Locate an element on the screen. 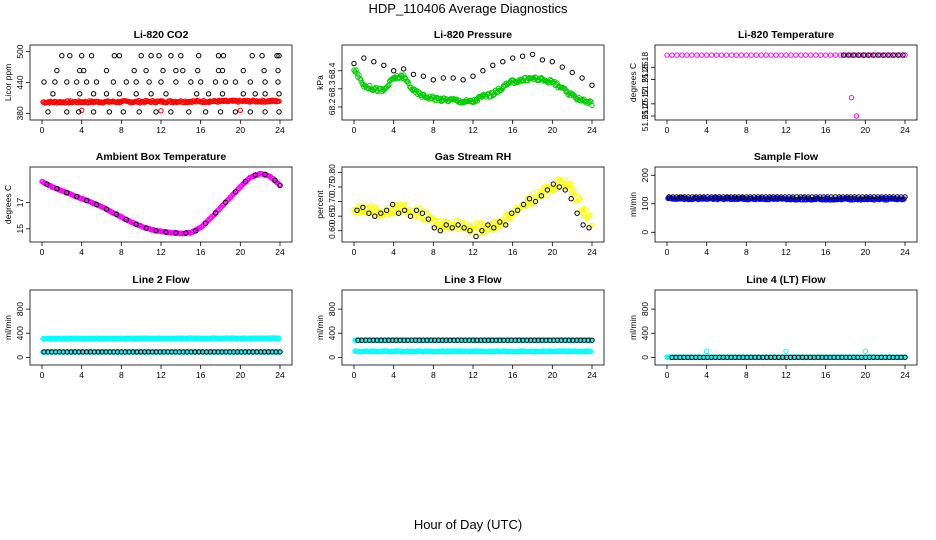 The height and width of the screenshot is (540, 936). series-red-outliers is located at coordinates (161, 110).